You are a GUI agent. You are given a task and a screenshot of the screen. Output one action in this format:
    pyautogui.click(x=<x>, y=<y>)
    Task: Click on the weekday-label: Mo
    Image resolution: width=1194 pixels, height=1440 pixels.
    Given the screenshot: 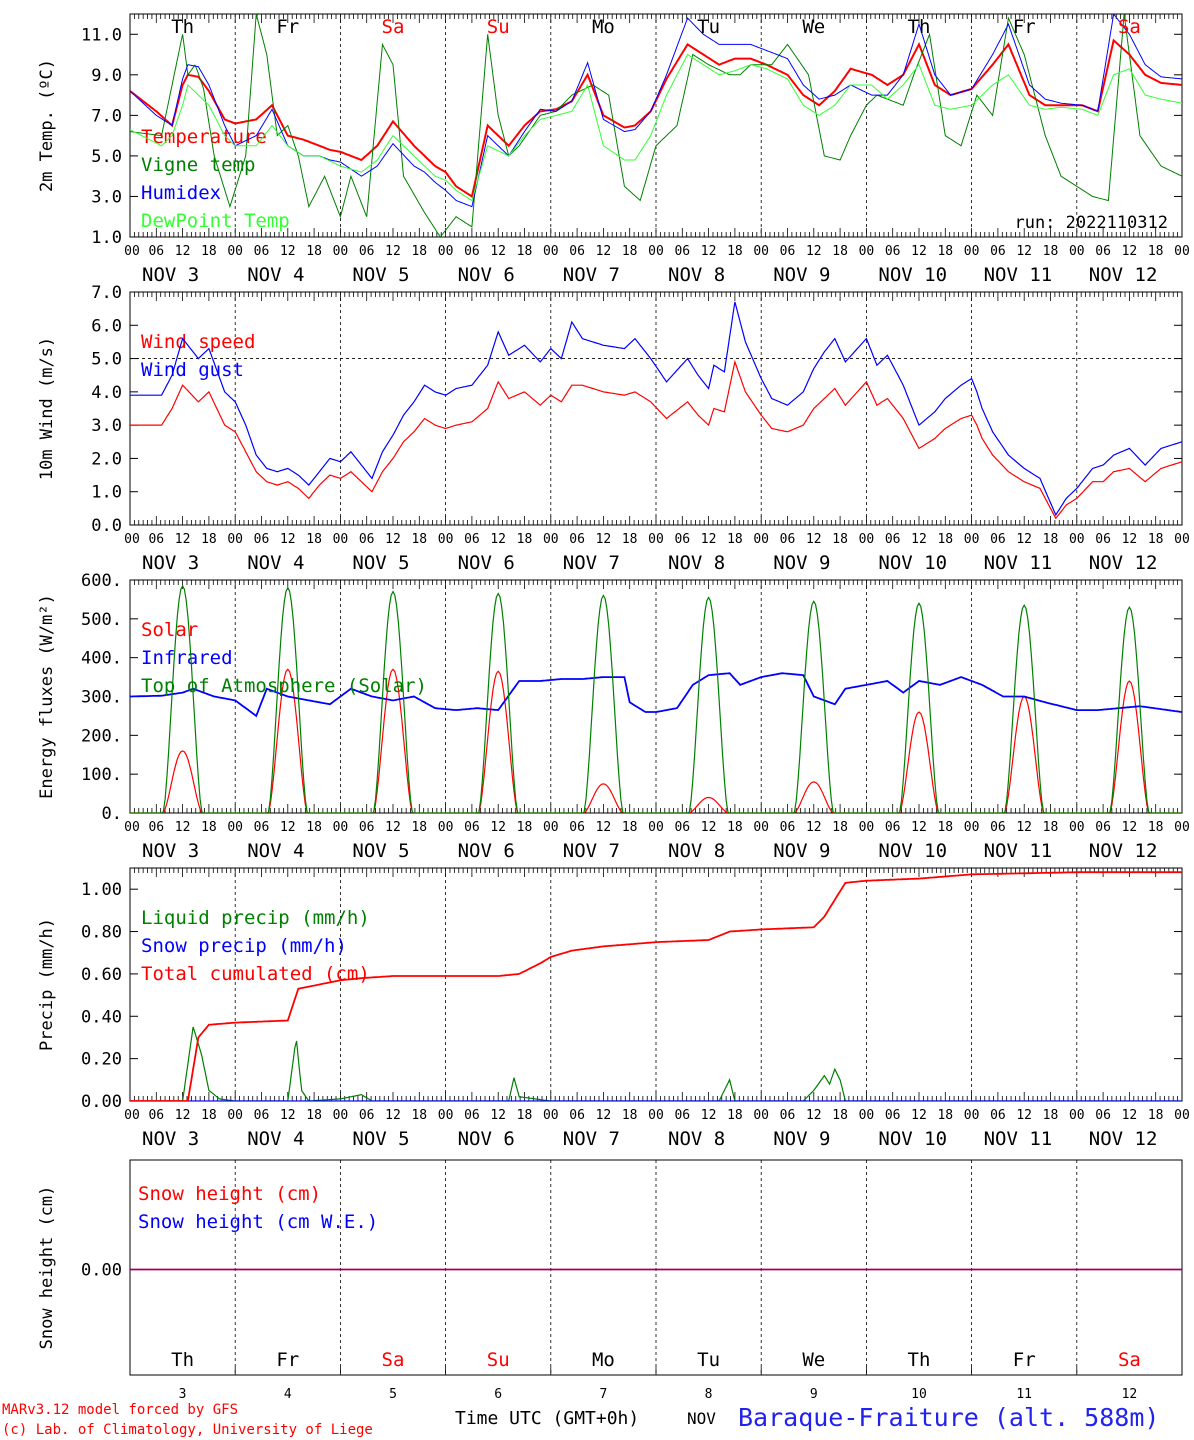 What is the action you would take?
    pyautogui.click(x=603, y=27)
    